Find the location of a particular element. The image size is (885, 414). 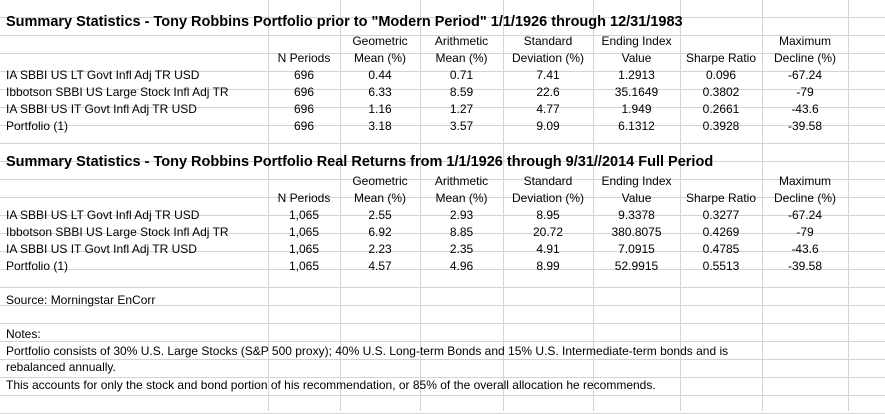

cell-arith: 3.57 is located at coordinates (461, 126).